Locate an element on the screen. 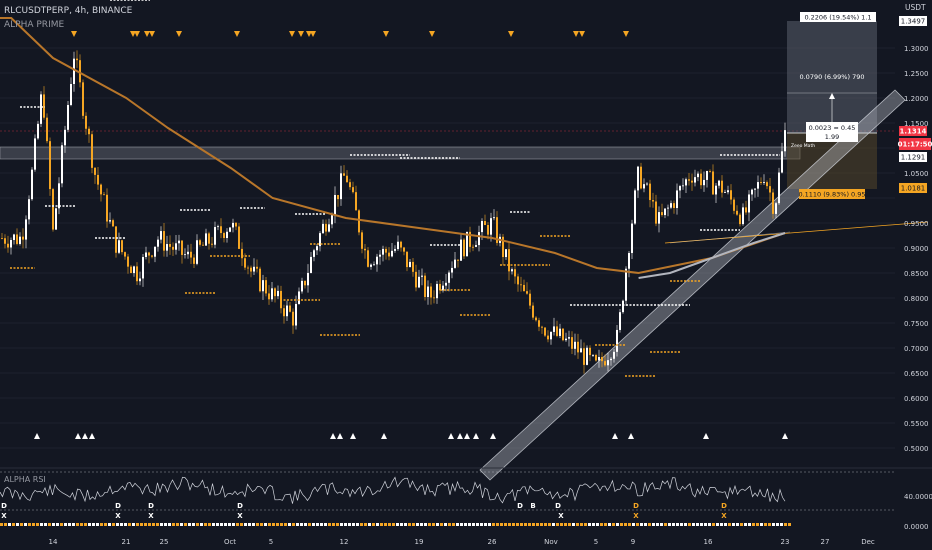 The width and height of the screenshot is (932, 550). countdown-text: 01:17:50 is located at coordinates (915, 145).